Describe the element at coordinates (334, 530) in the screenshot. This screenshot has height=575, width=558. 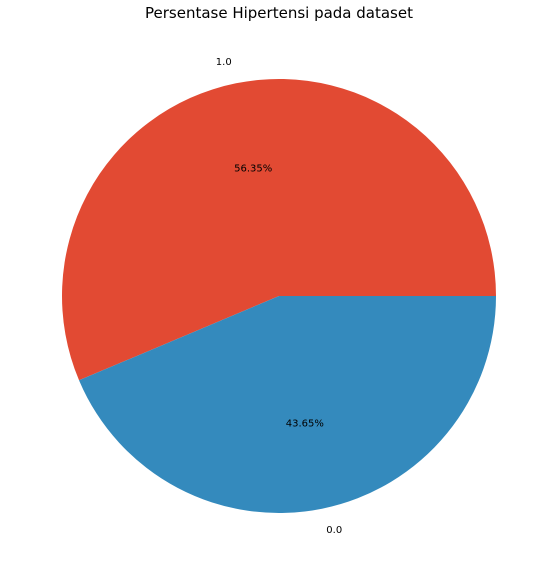
I see `slice-label-0-0: 0.0` at that location.